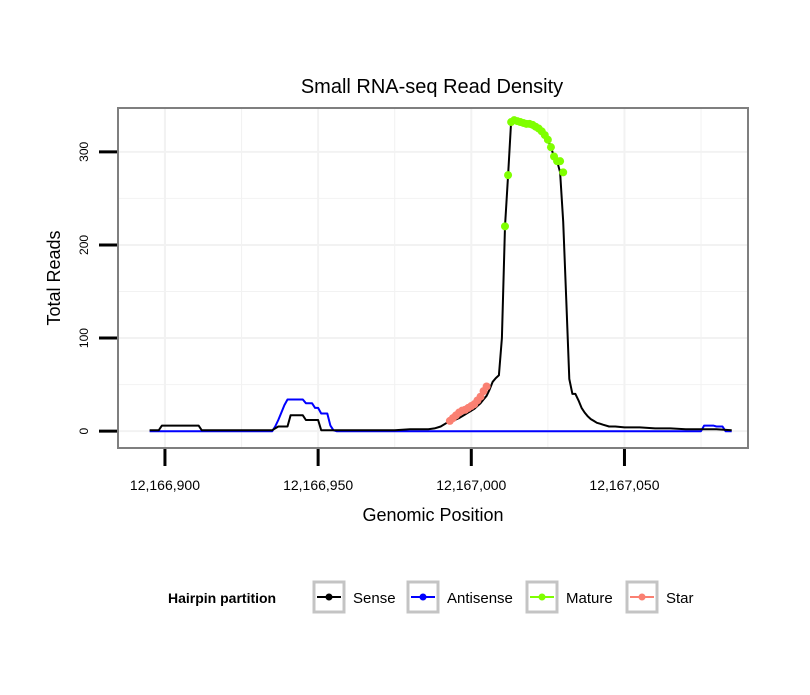  What do you see at coordinates (84, 151) in the screenshot?
I see `y-tick-label: 300` at bounding box center [84, 151].